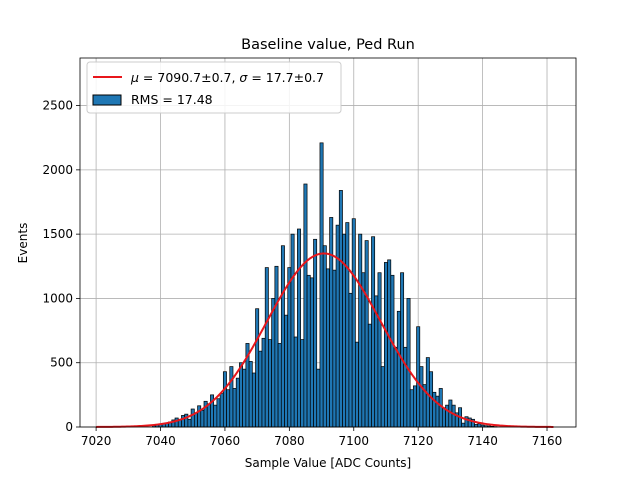  Describe the element at coordinates (289, 441) in the screenshot. I see `x-tick-label: 7080` at that location.